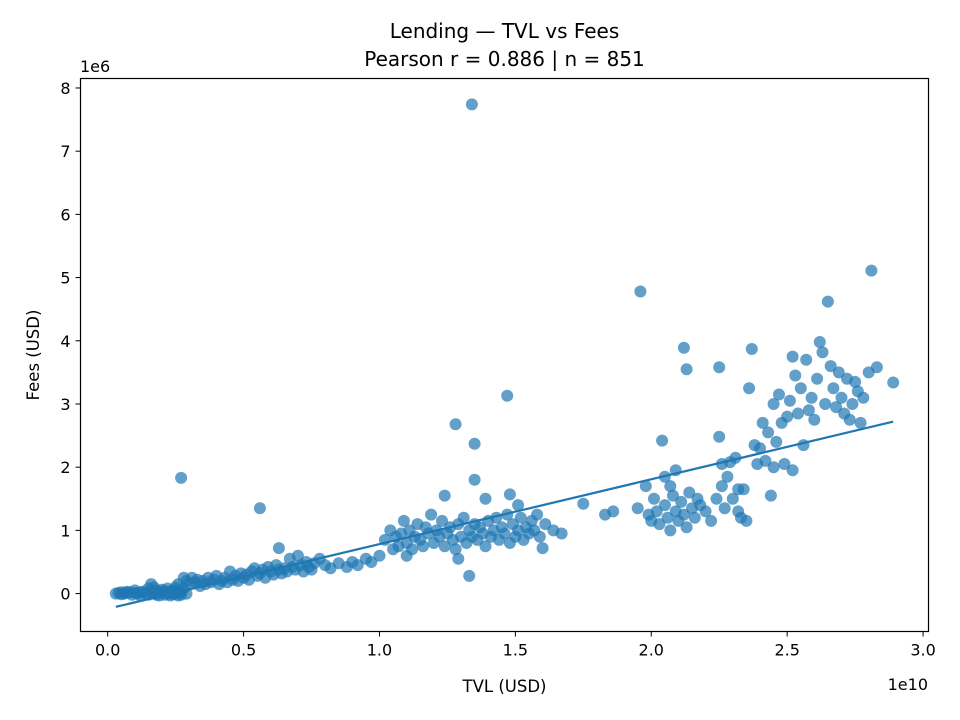 The width and height of the screenshot is (960, 720). I want to click on y-tick-label: 4, so click(65, 341).